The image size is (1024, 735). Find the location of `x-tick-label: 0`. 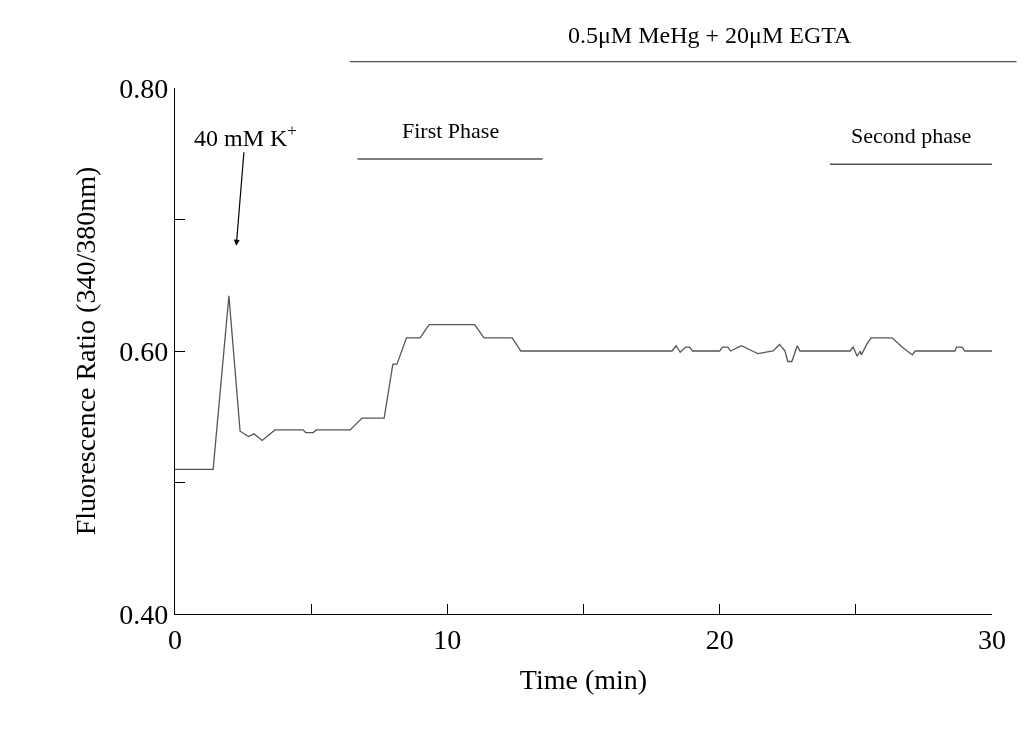

x-tick-label: 0 is located at coordinates (175, 639).